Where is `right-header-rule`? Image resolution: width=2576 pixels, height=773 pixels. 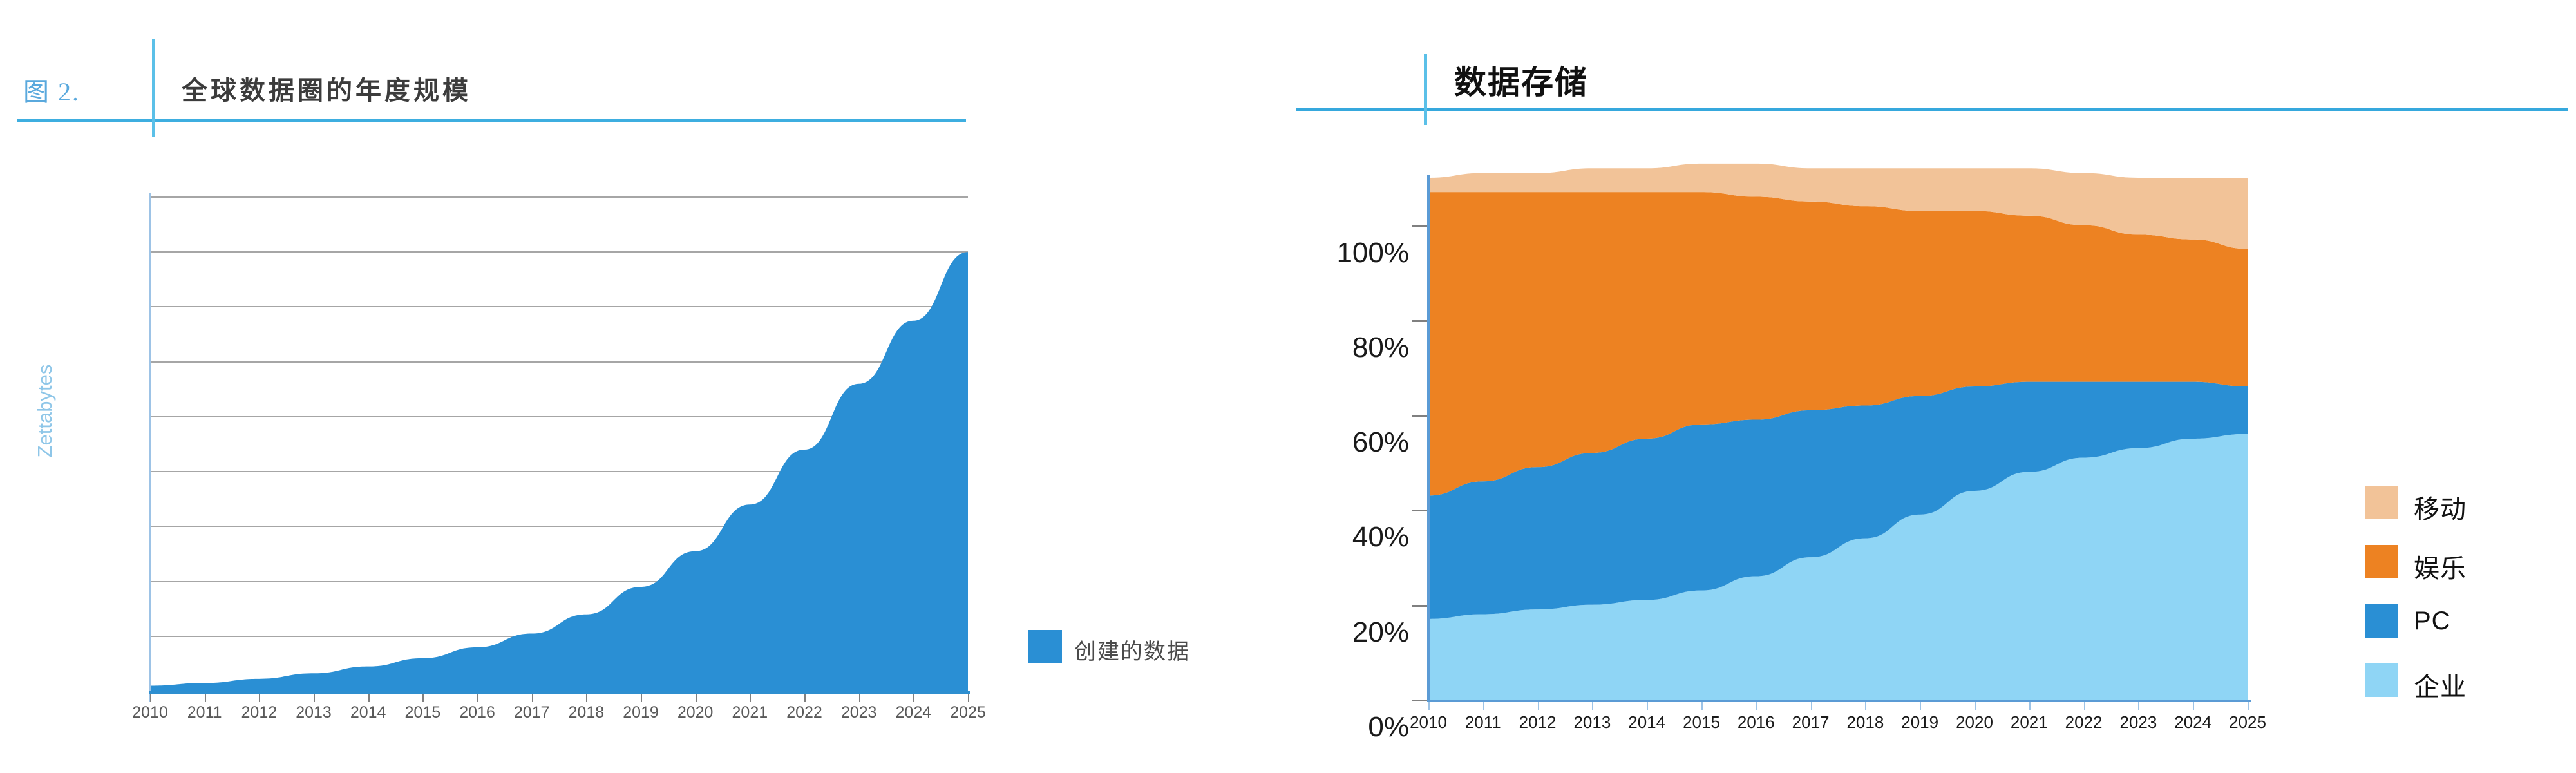 right-header-rule is located at coordinates (1932, 109).